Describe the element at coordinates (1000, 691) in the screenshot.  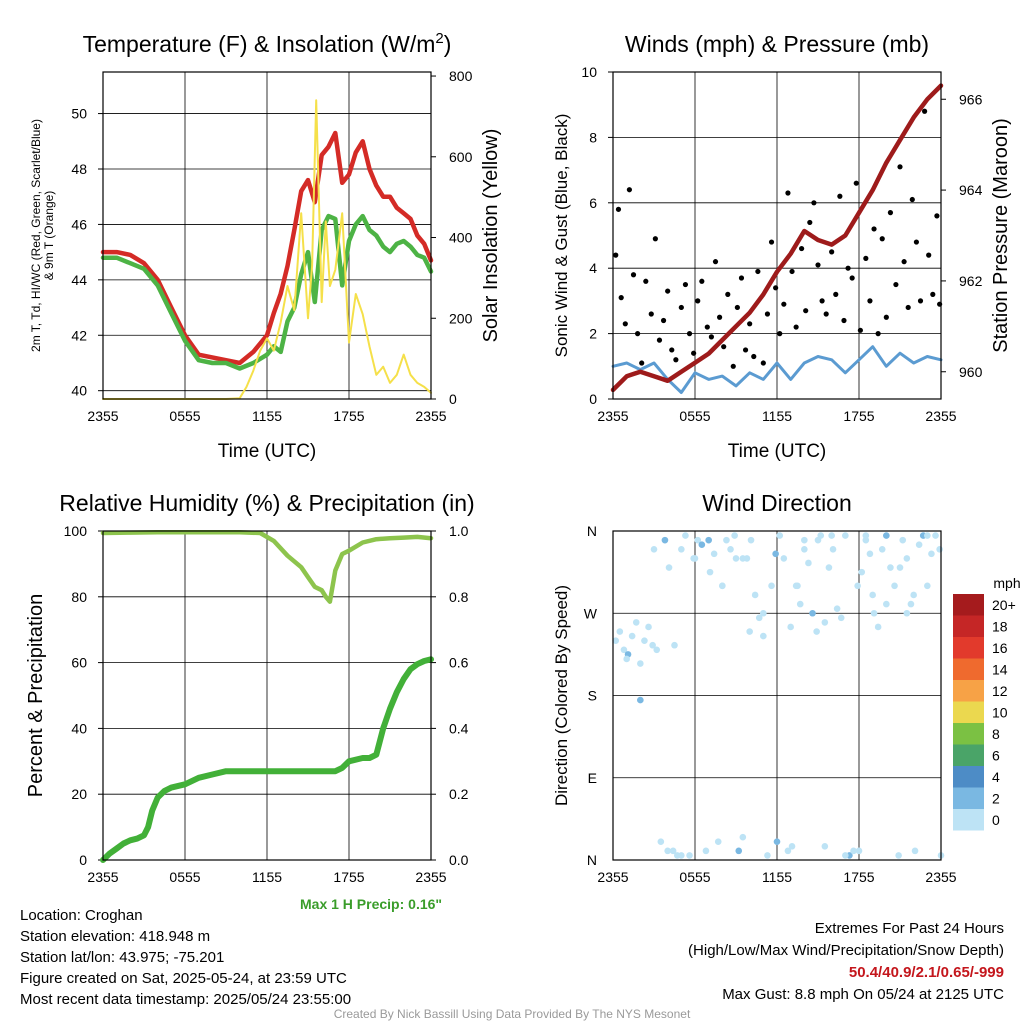
I see `legend-label: 12` at that location.